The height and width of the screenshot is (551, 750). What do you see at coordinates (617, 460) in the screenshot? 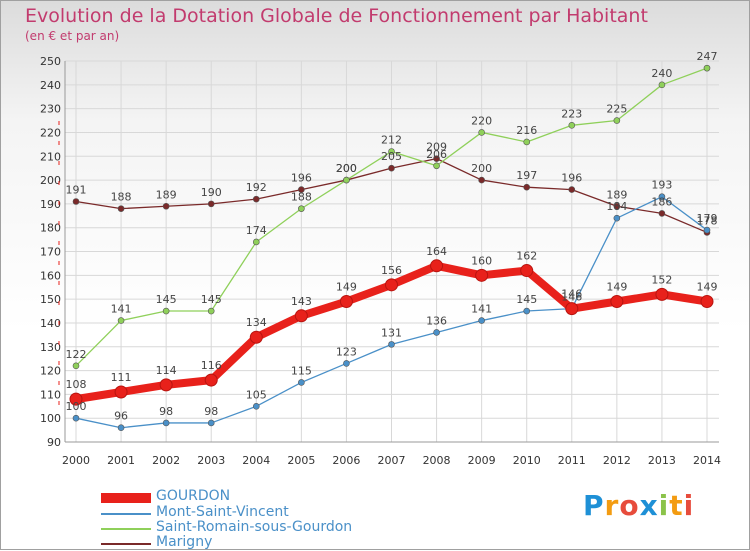
I see `x-tick-label: 2012` at bounding box center [617, 460].